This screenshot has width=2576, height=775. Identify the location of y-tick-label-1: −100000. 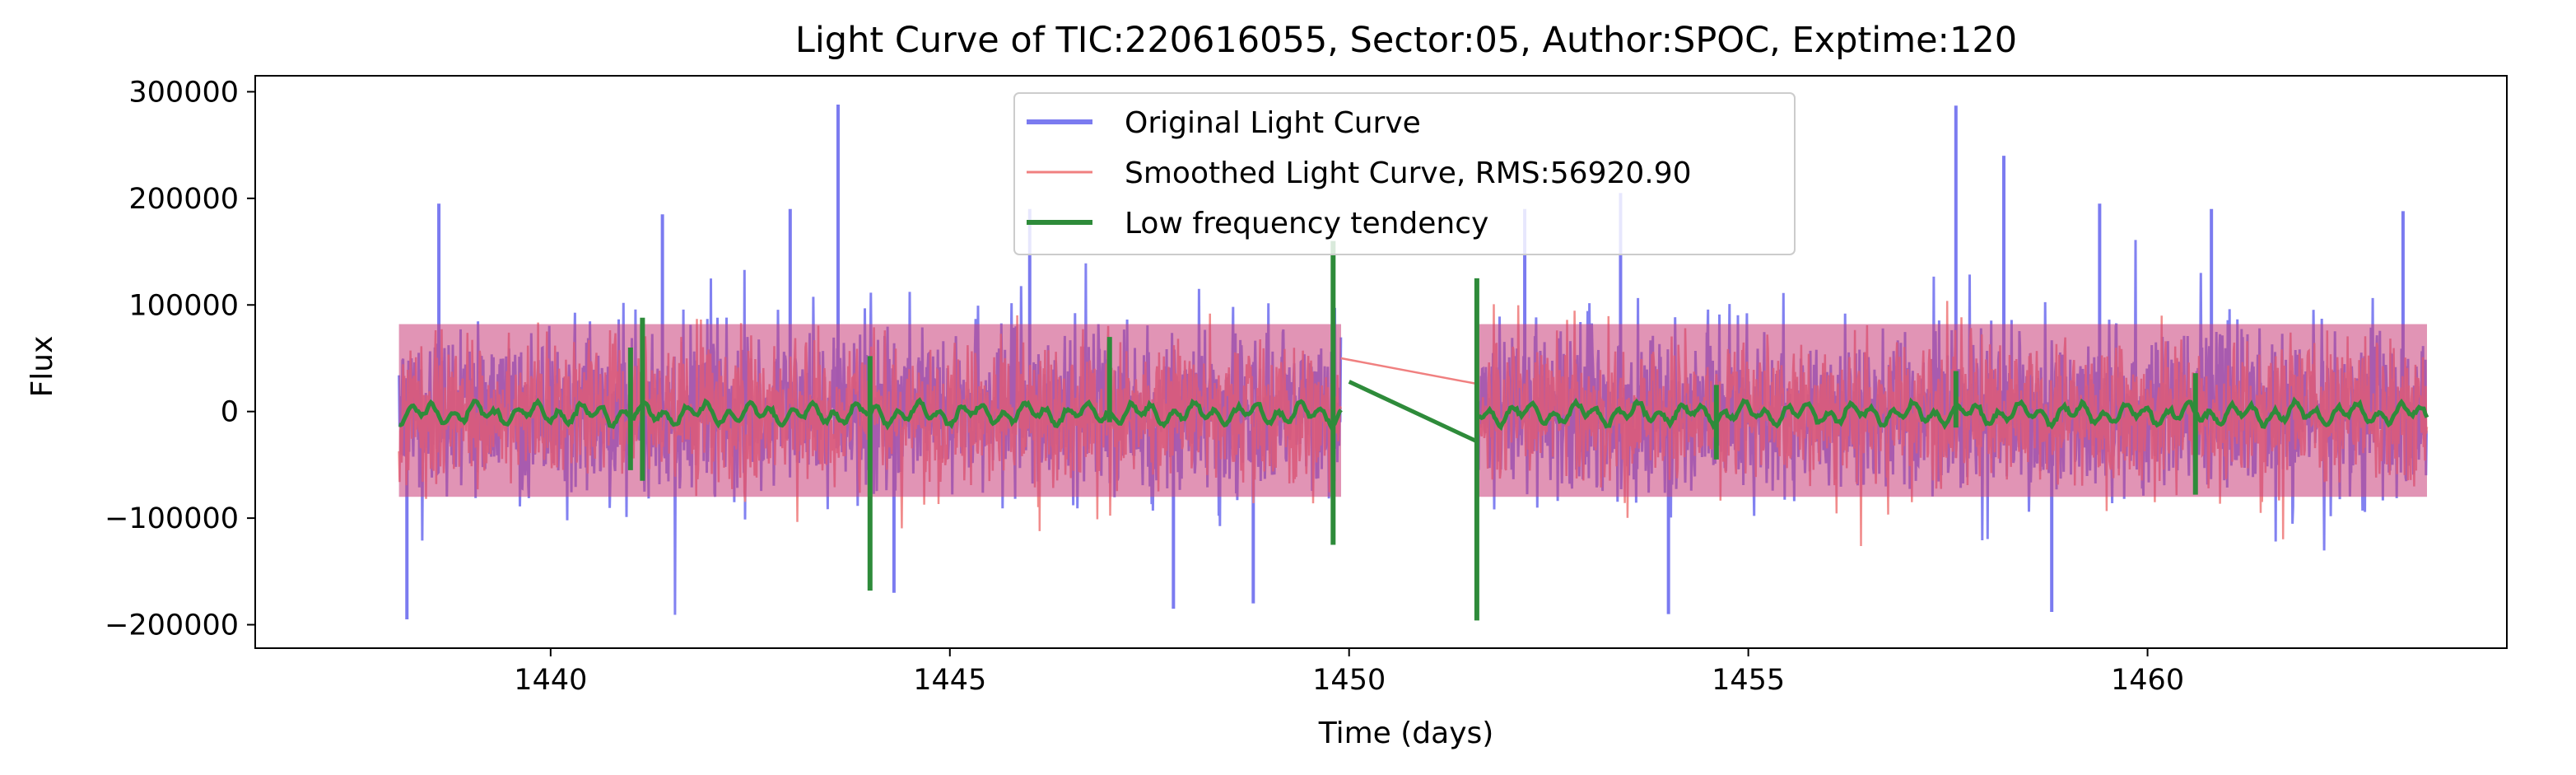
(172, 518).